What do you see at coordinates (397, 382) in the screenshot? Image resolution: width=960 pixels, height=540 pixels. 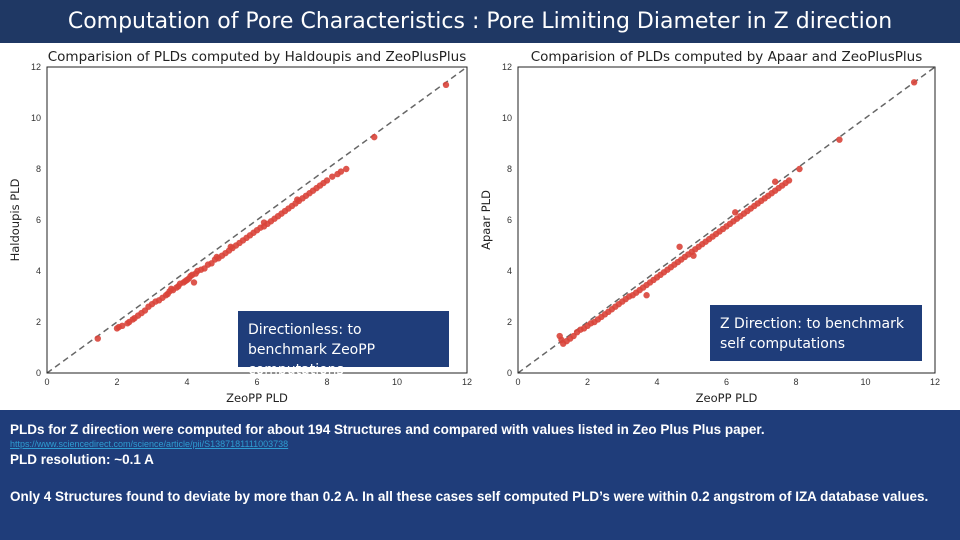 I see `chart-1-x-tick-label: 10` at bounding box center [397, 382].